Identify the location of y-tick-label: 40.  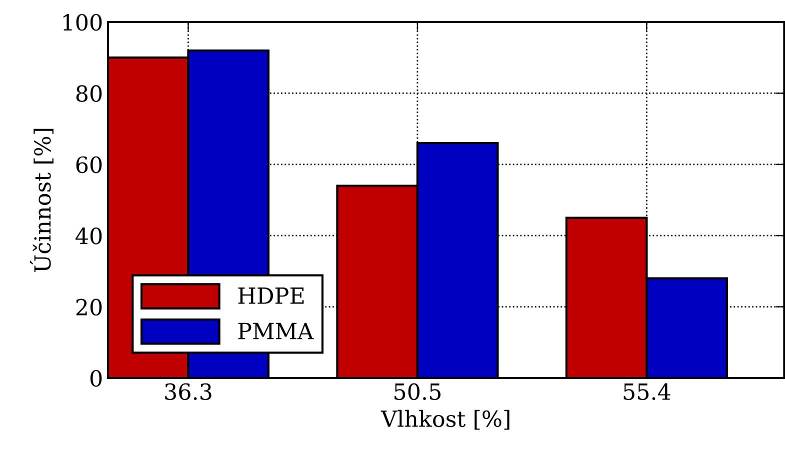
(89, 236).